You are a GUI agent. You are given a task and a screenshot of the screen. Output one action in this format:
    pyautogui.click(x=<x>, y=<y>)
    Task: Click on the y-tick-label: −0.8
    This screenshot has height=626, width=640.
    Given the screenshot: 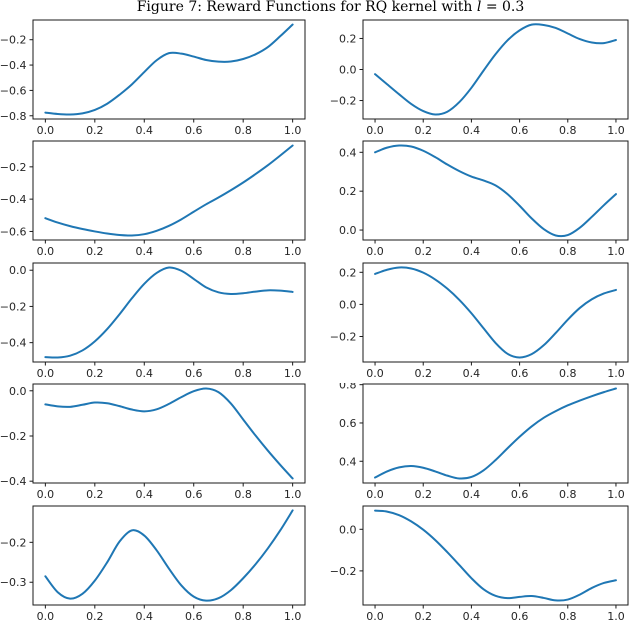 What is the action you would take?
    pyautogui.click(x=13, y=116)
    